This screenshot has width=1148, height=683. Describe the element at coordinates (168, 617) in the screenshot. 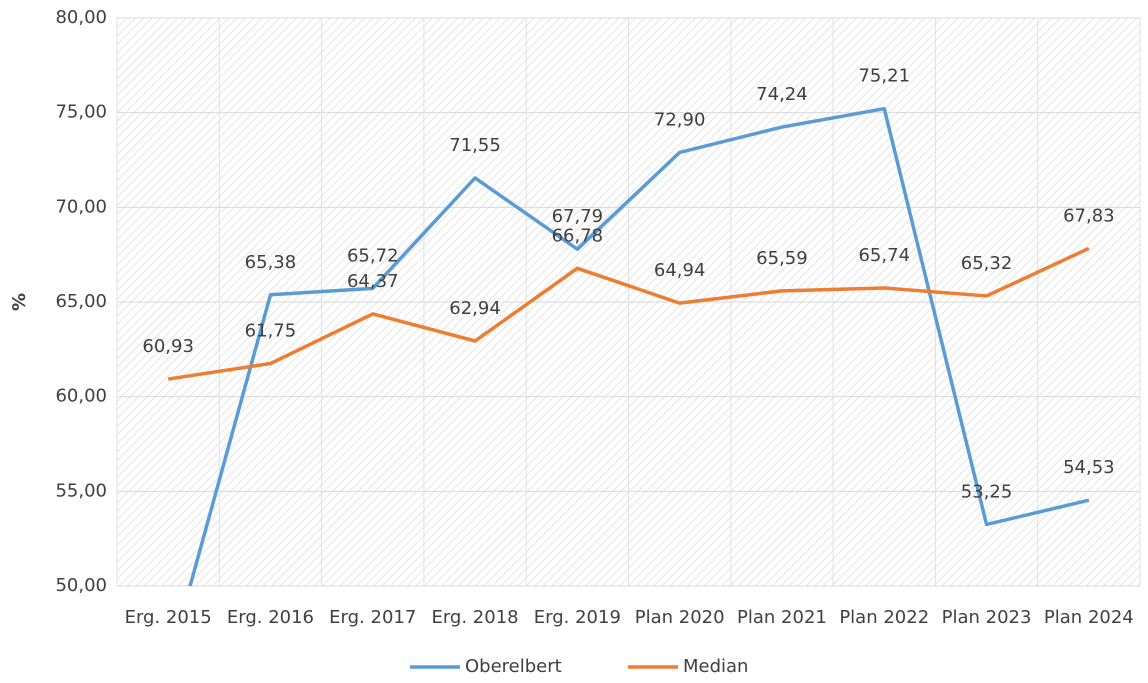

I see `x-tick-label: Erg. 2015` at that location.